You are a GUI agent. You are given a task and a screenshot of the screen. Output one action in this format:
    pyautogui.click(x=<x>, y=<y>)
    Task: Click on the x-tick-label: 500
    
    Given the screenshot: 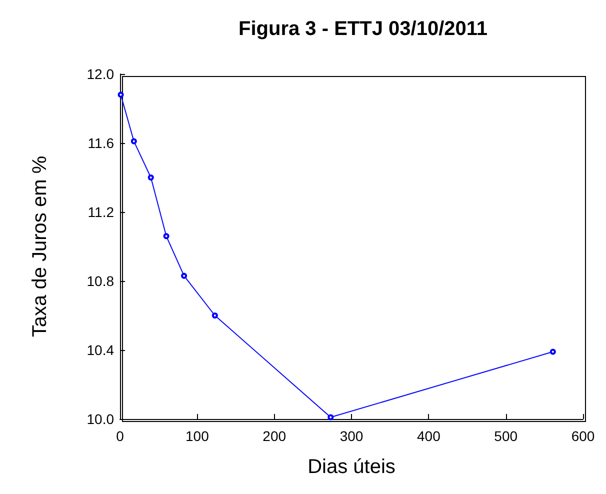 What is the action you would take?
    pyautogui.click(x=506, y=436)
    